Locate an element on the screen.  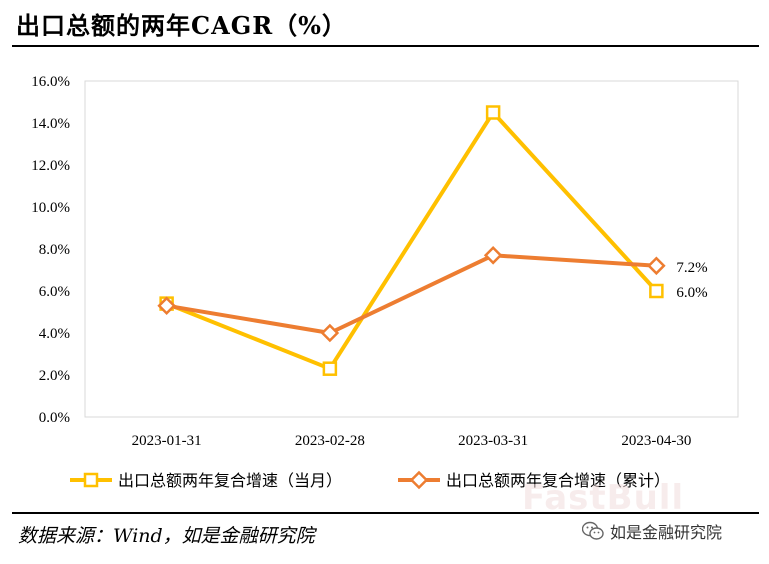
y-tick-label: 10.0% is located at coordinates (50, 208).